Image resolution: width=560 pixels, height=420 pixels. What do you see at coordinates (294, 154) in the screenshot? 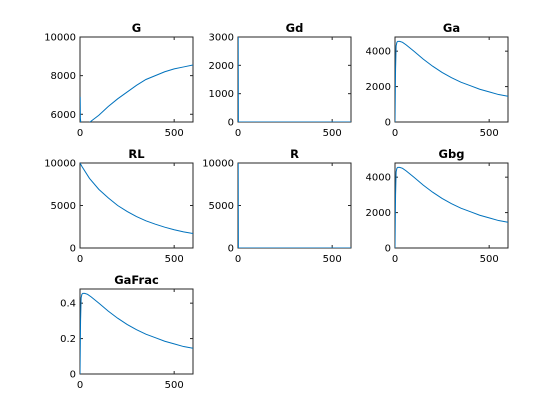
I see `subplot-title: R` at bounding box center [294, 154].